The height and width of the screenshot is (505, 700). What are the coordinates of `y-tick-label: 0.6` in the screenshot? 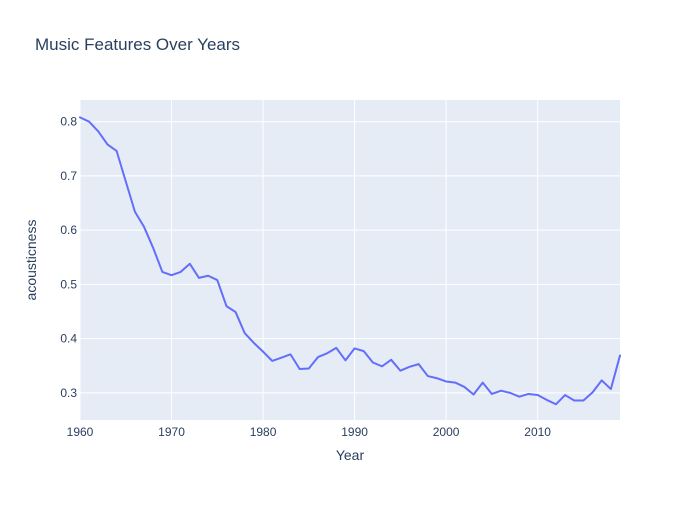 It's located at (68, 230).